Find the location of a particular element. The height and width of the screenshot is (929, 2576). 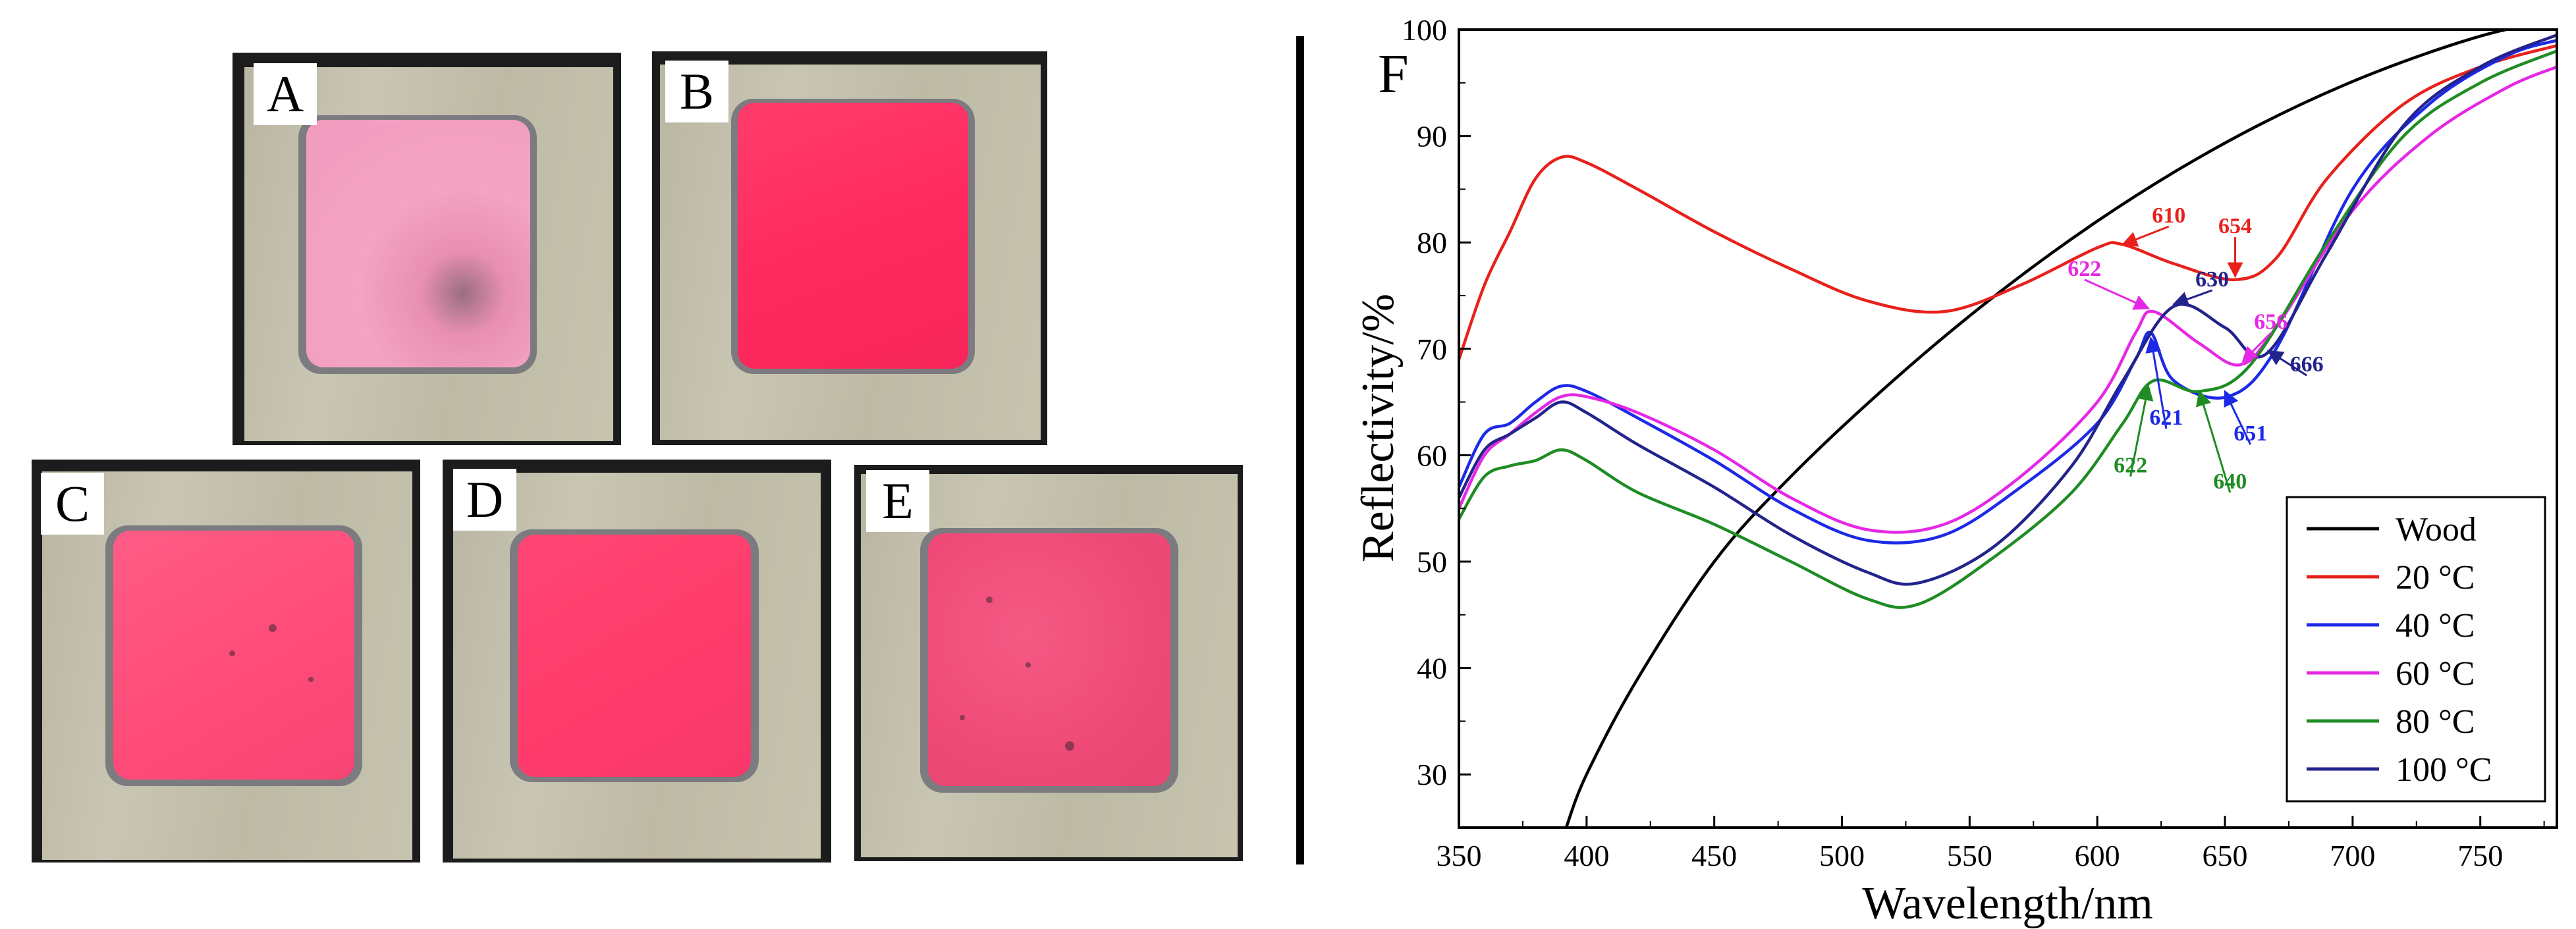

x-tick-label: 600 is located at coordinates (2097, 855).